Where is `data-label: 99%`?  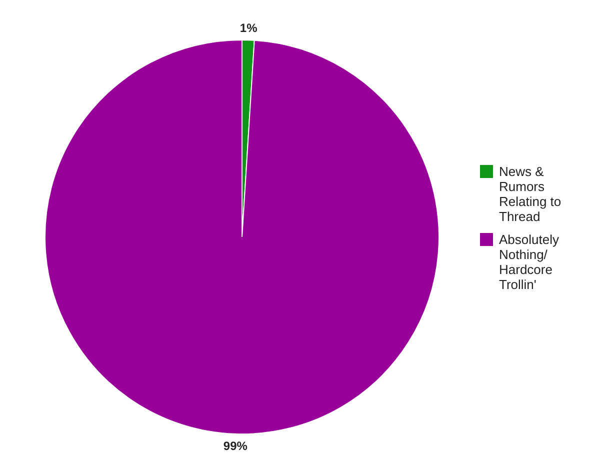 data-label: 99% is located at coordinates (235, 445).